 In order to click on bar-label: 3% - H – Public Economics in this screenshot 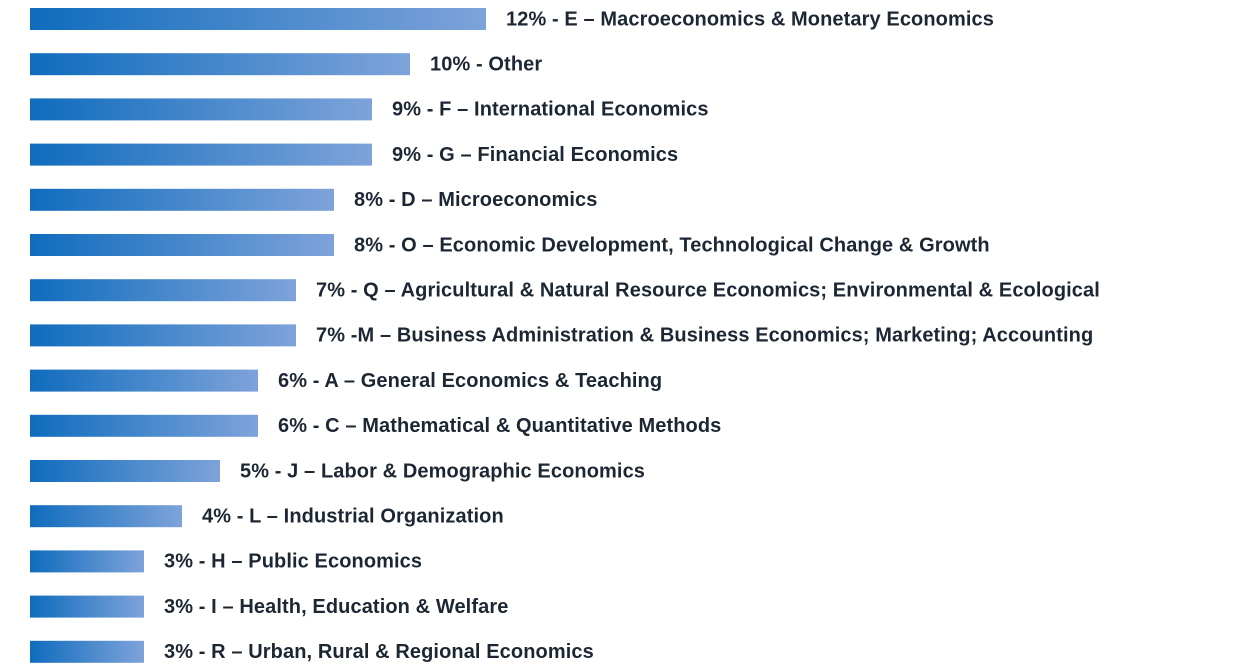, I will do `click(293, 562)`.